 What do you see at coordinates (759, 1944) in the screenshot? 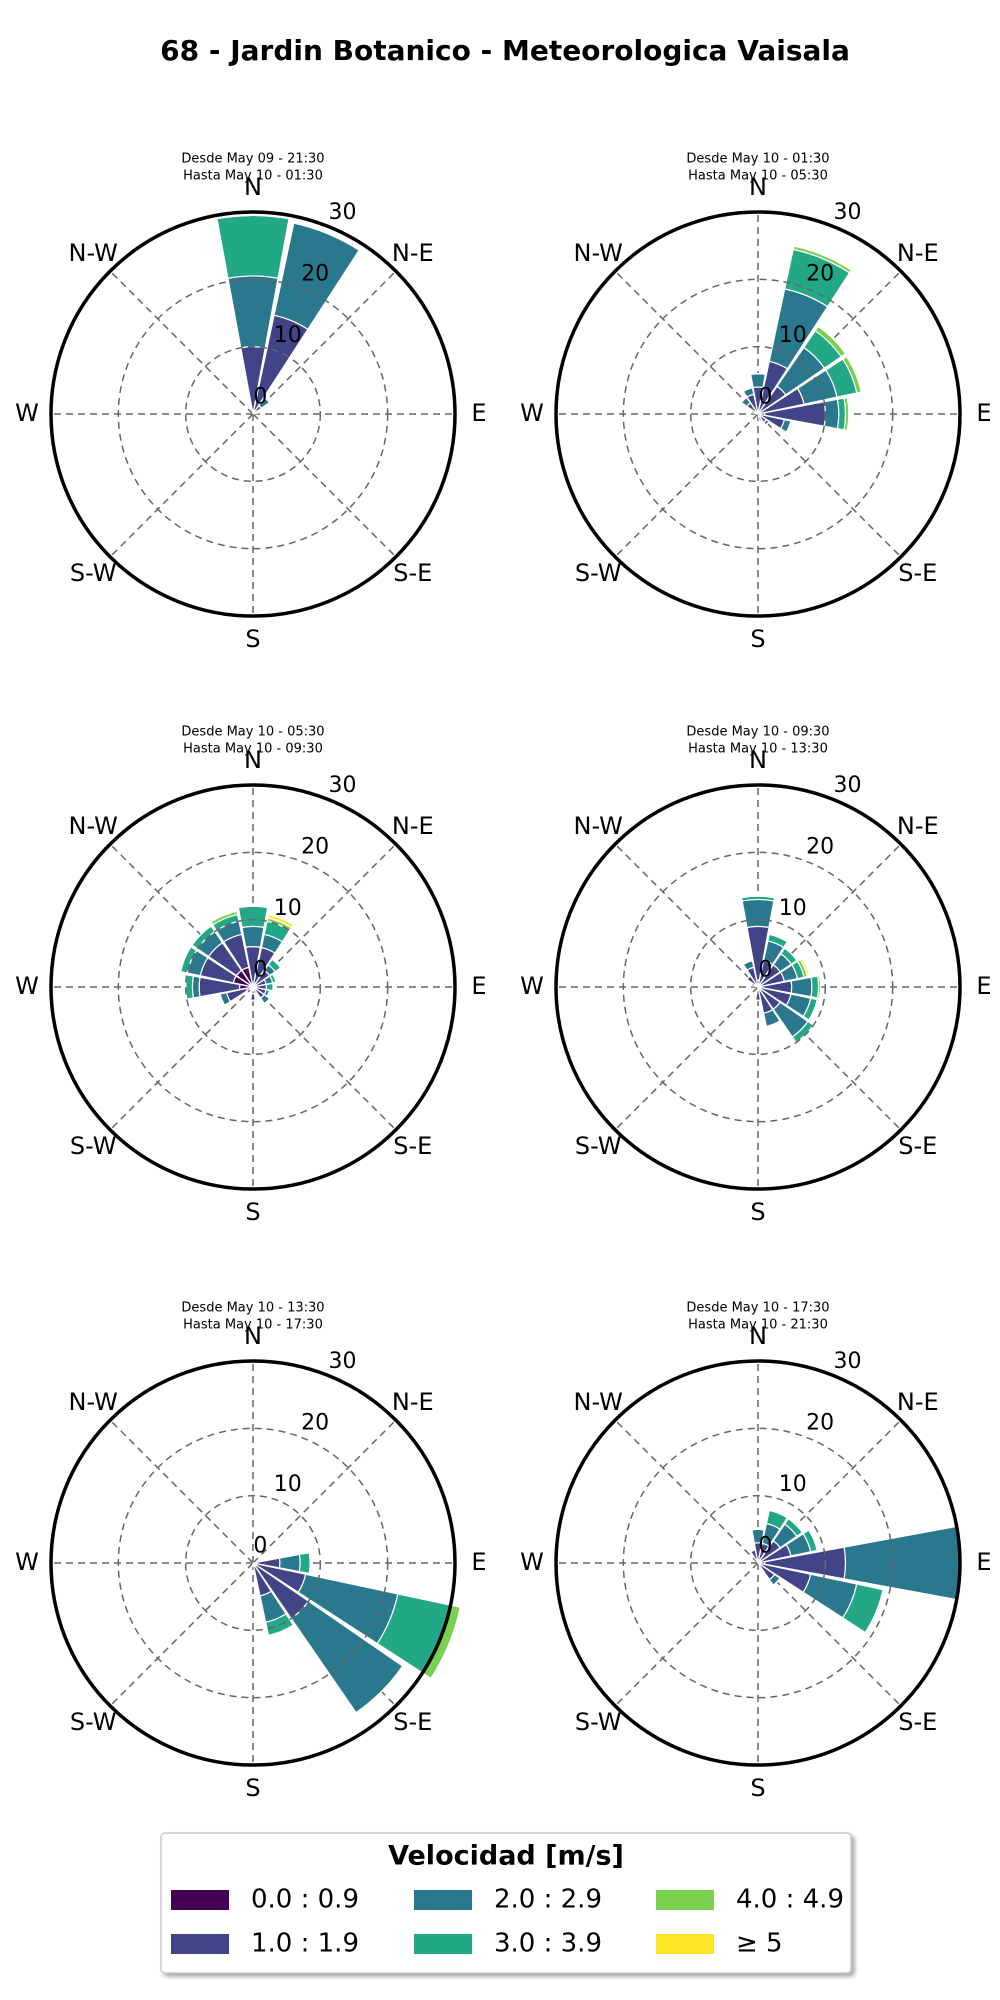
I see `legend-label: ≥ 5` at bounding box center [759, 1944].